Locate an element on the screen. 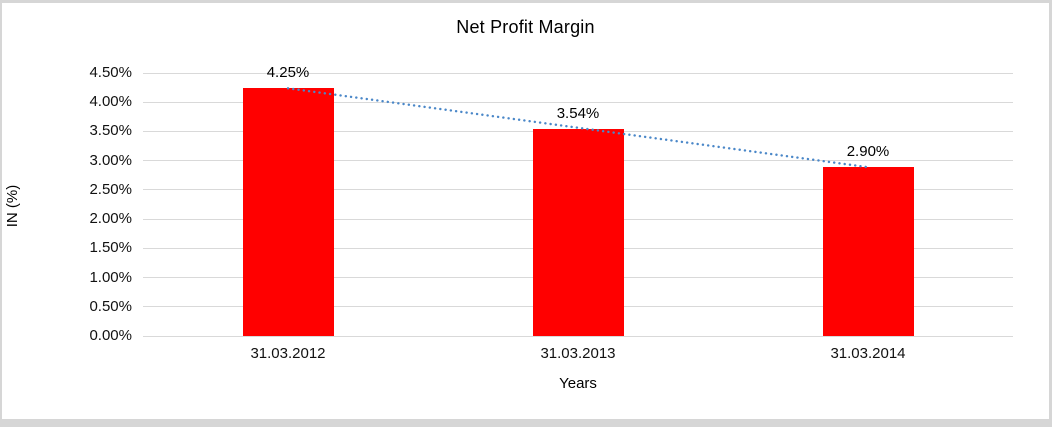 This screenshot has height=427, width=1052. y-axis-tick-label: 0.50% is located at coordinates (110, 306).